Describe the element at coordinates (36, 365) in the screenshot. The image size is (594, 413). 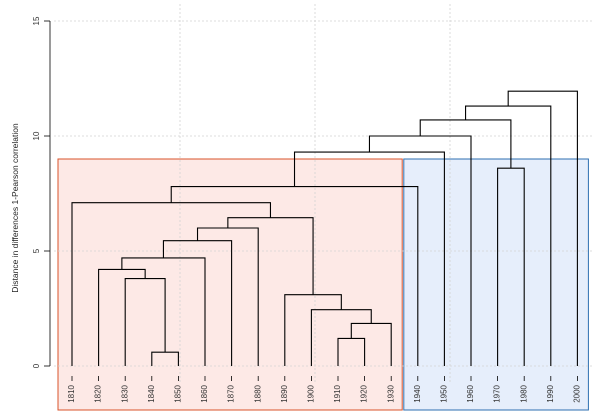
I see `y-tick-label: 0` at that location.